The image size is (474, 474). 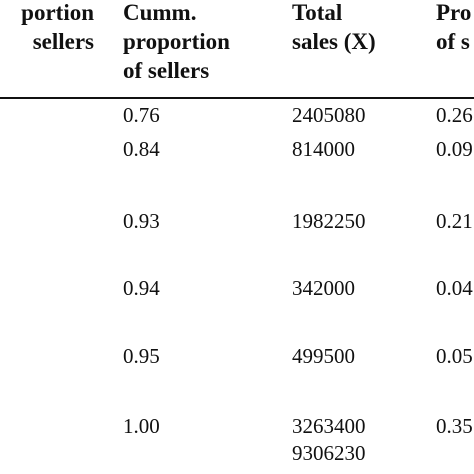 What do you see at coordinates (323, 356) in the screenshot?
I see `cell-total-sales: 499500` at bounding box center [323, 356].